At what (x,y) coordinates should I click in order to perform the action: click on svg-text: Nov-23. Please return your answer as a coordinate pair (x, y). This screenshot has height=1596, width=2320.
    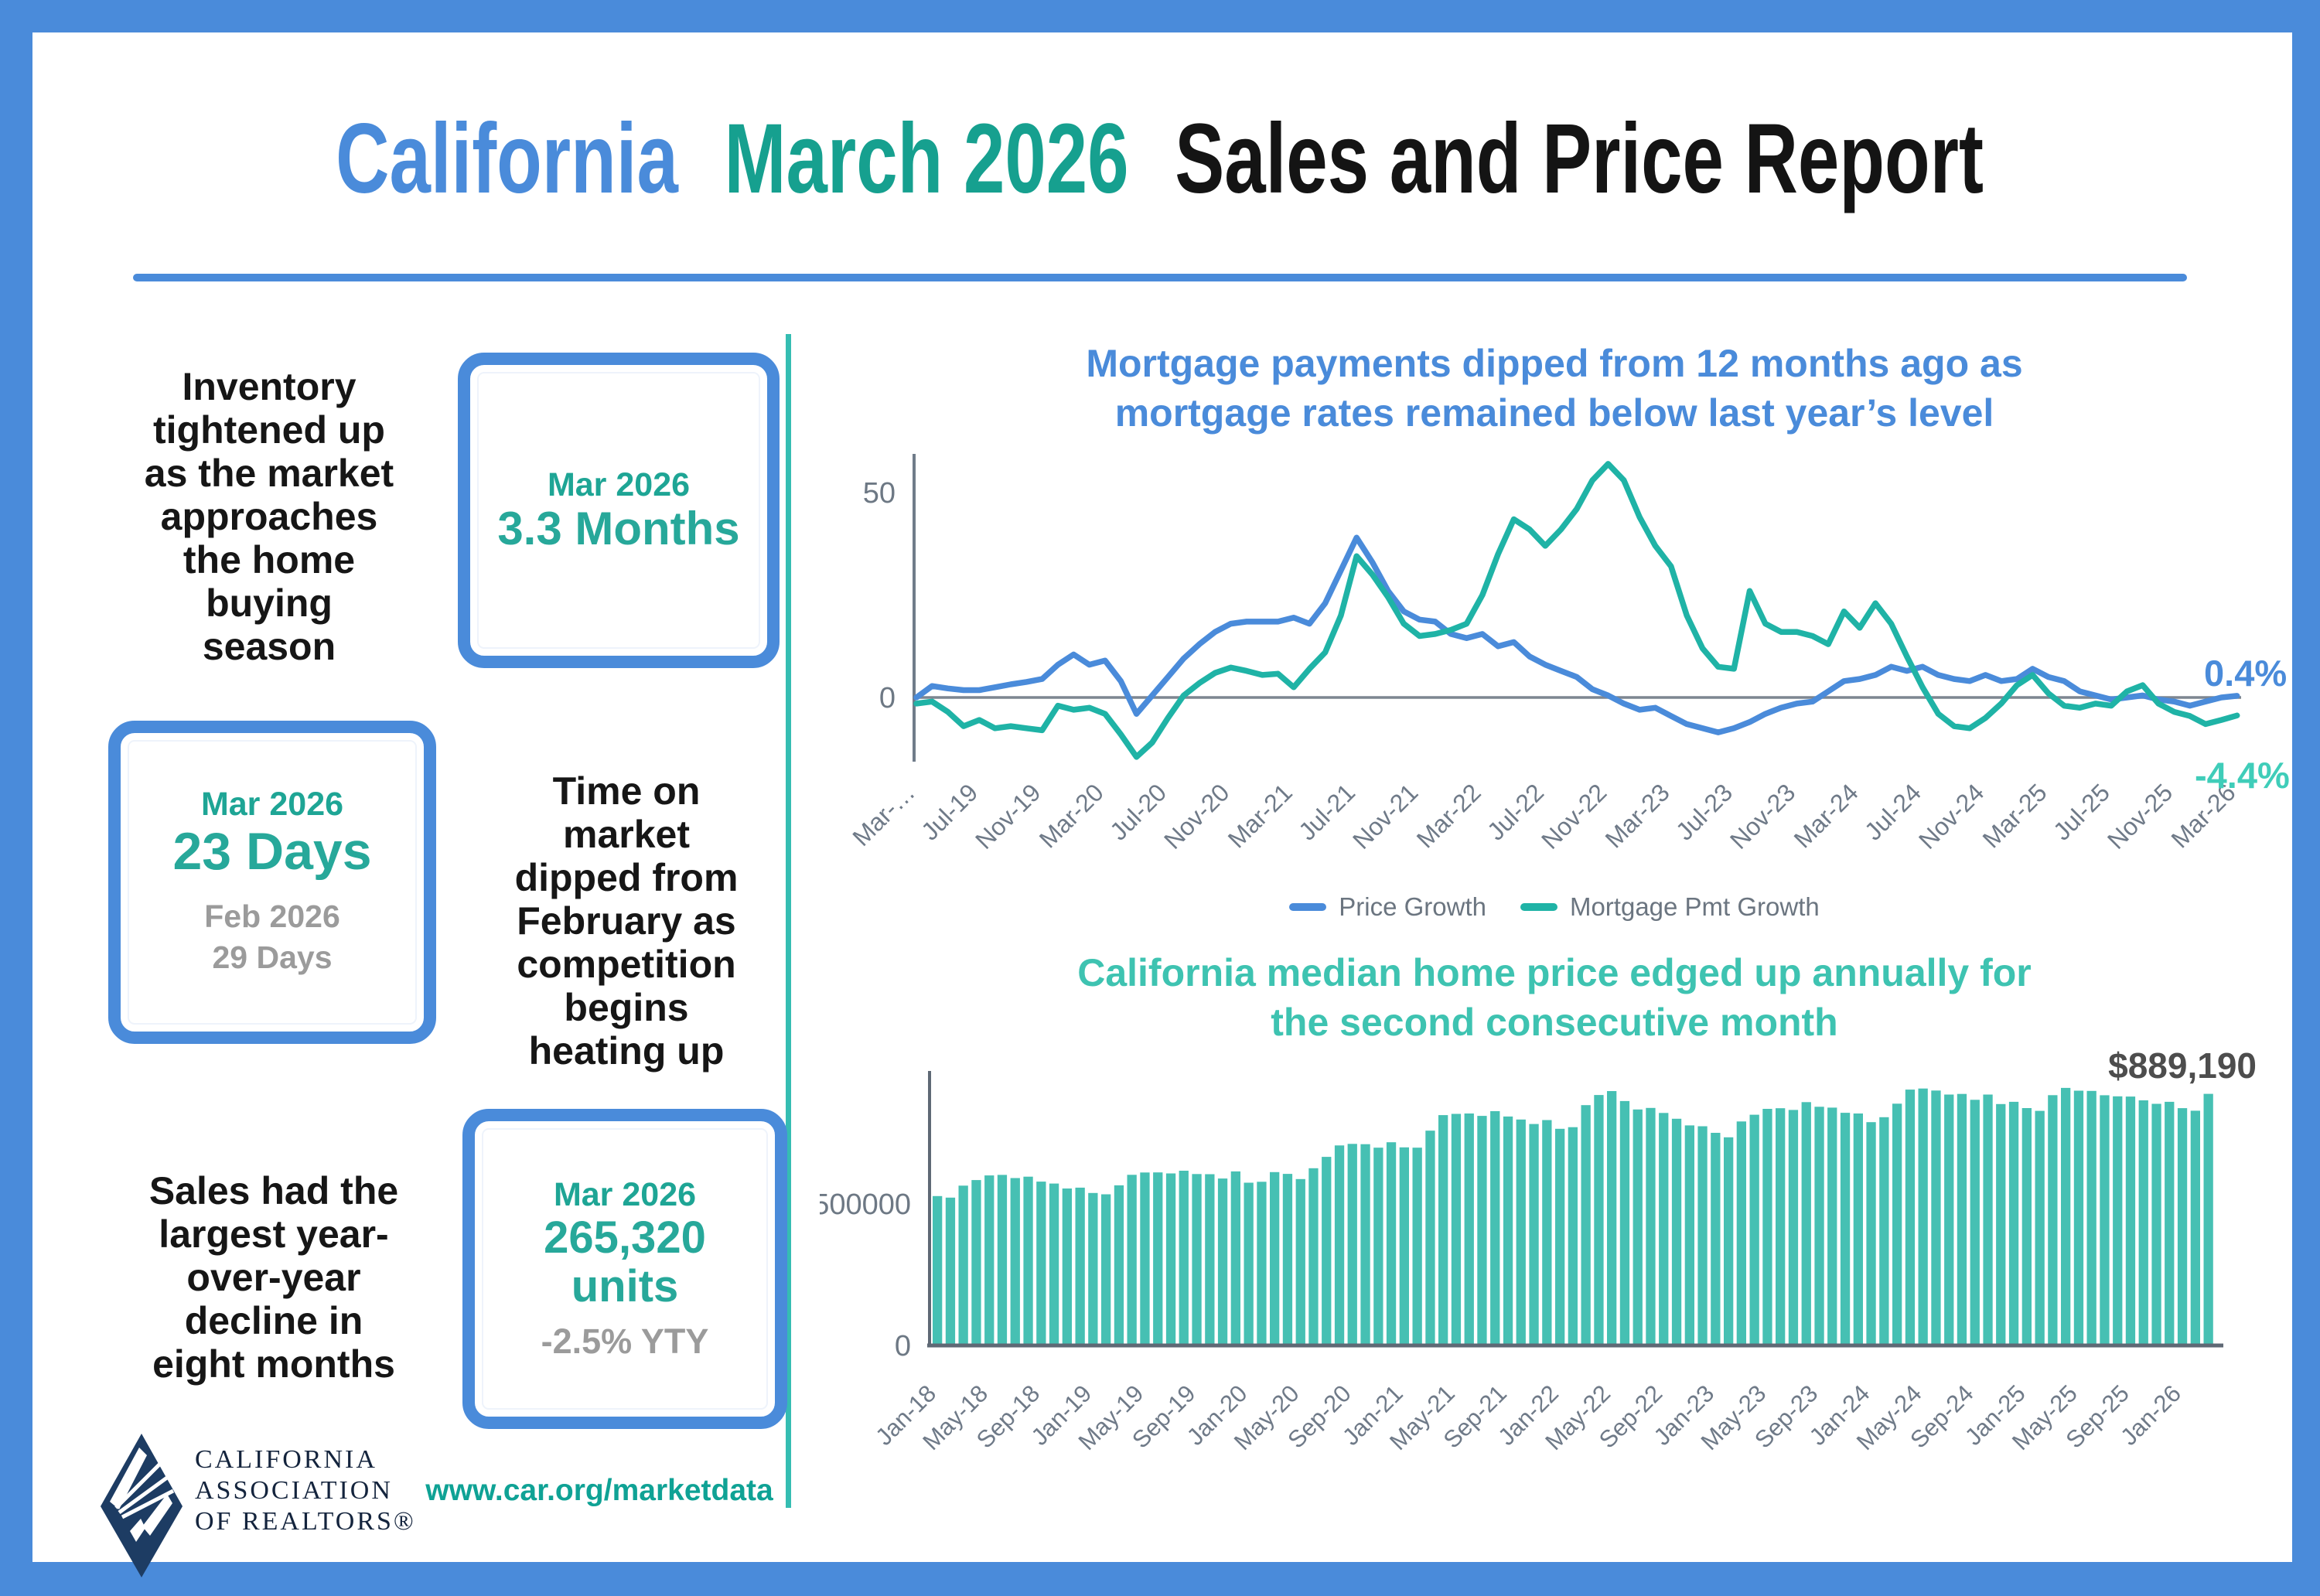
    Looking at the image, I should click on (1762, 816).